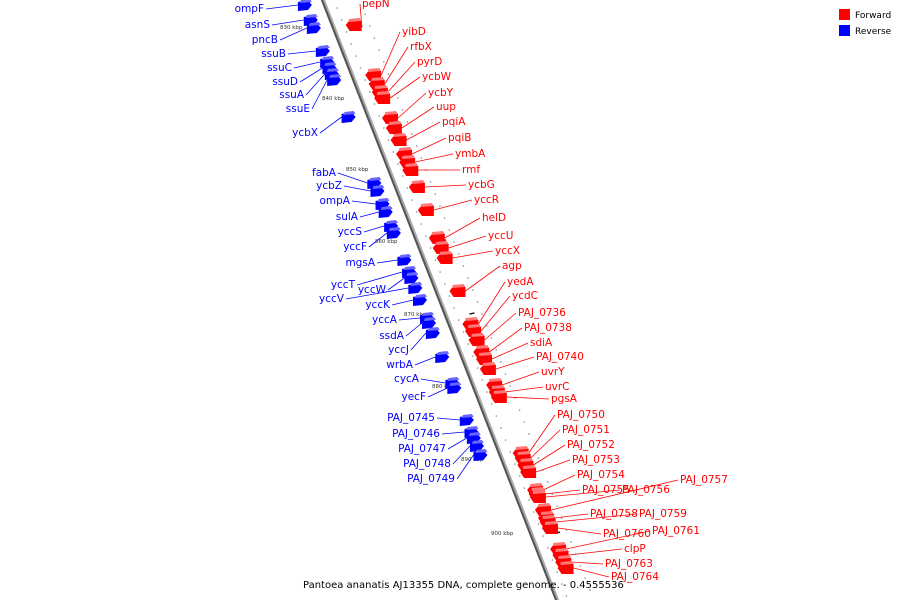  I want to click on gene-reverse-ycbZ, so click(377, 191).